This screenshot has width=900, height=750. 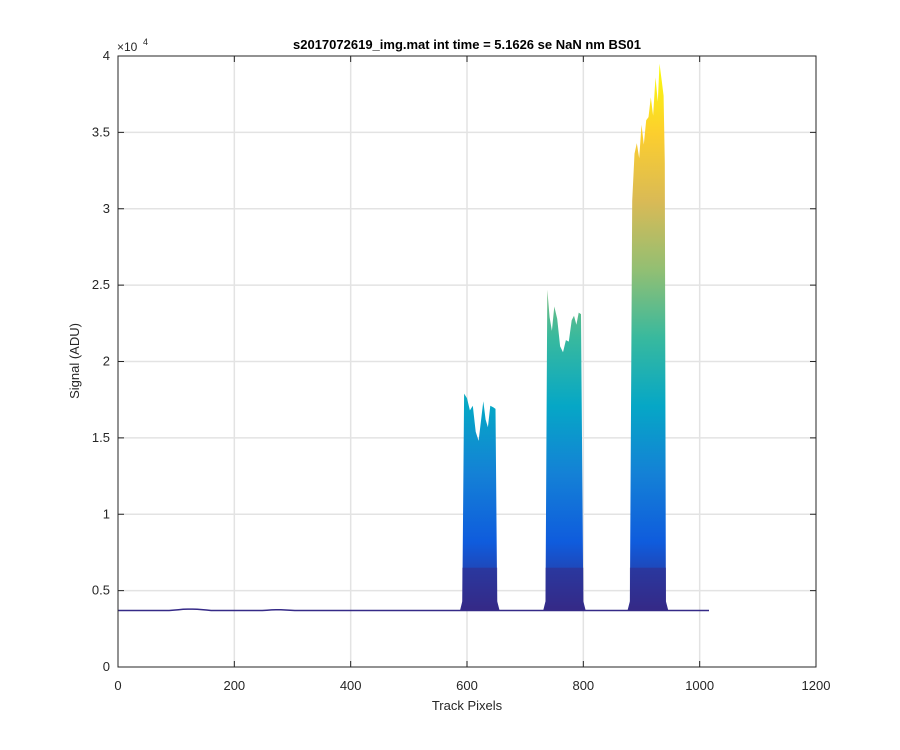 I want to click on baseline-trace, so click(x=413, y=610).